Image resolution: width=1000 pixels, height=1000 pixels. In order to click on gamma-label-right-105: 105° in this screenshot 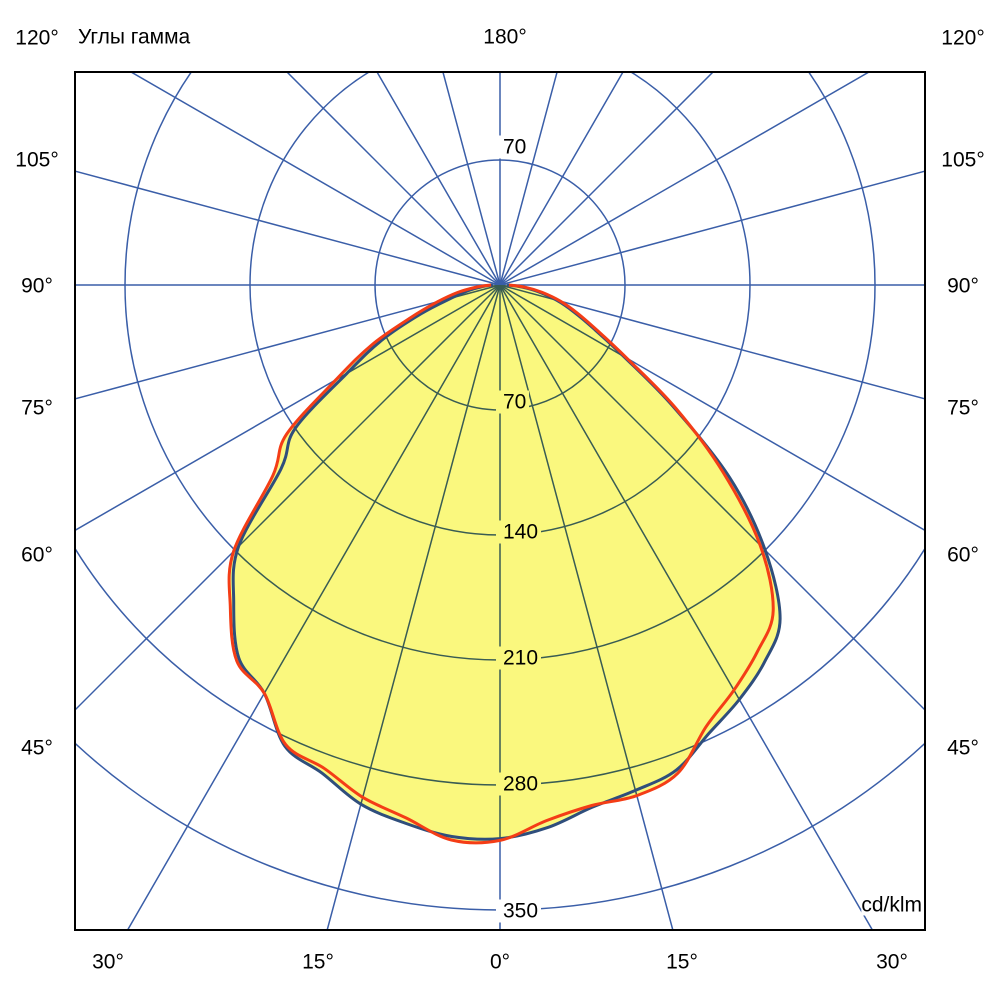, I will do `click(963, 160)`.